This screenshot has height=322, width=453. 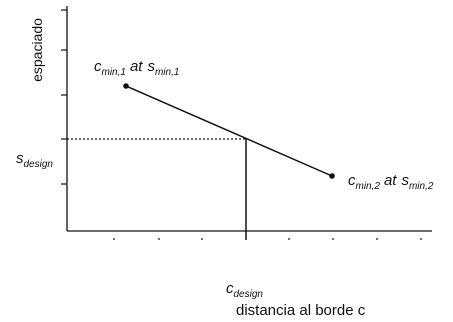 What do you see at coordinates (405, 180) in the screenshot?
I see `point2-s: s` at bounding box center [405, 180].